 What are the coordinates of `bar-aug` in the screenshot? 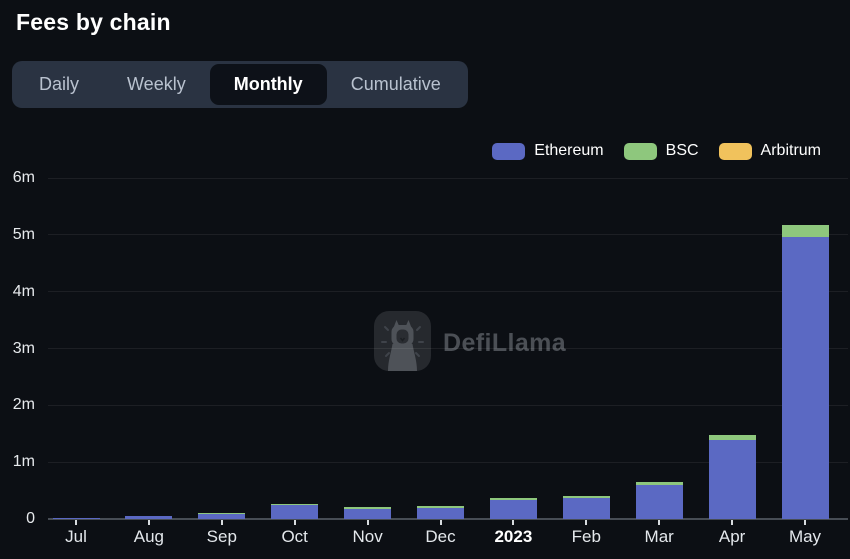 It's located at (149, 517).